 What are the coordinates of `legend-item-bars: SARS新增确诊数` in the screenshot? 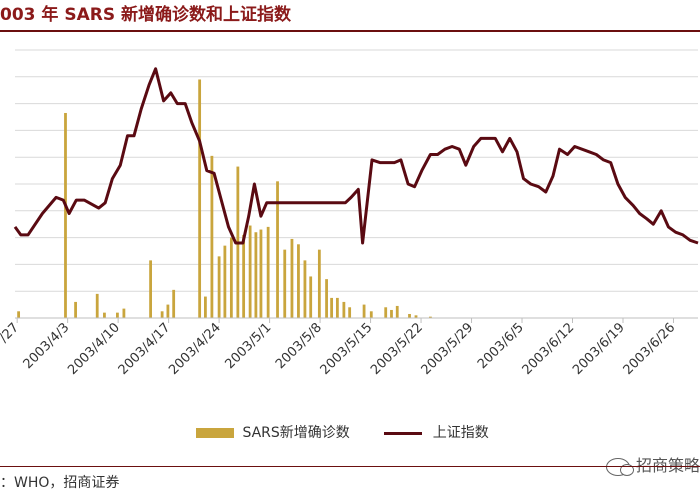 It's located at (273, 432).